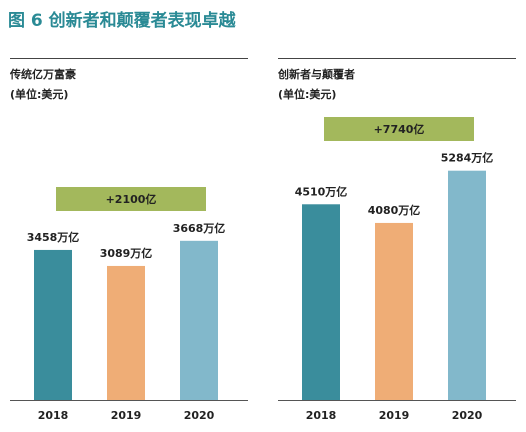 This screenshot has width=526, height=432. I want to click on right-value-label-2019: 4080万亿, so click(394, 210).